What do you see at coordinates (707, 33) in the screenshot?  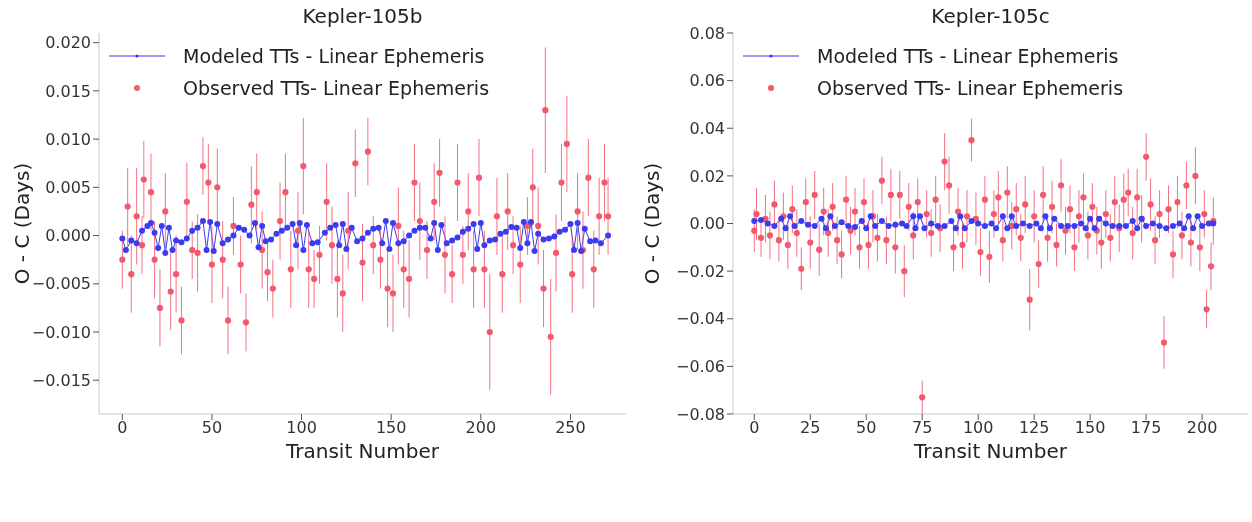 I see `y-tick-label: 0.08` at bounding box center [707, 33].